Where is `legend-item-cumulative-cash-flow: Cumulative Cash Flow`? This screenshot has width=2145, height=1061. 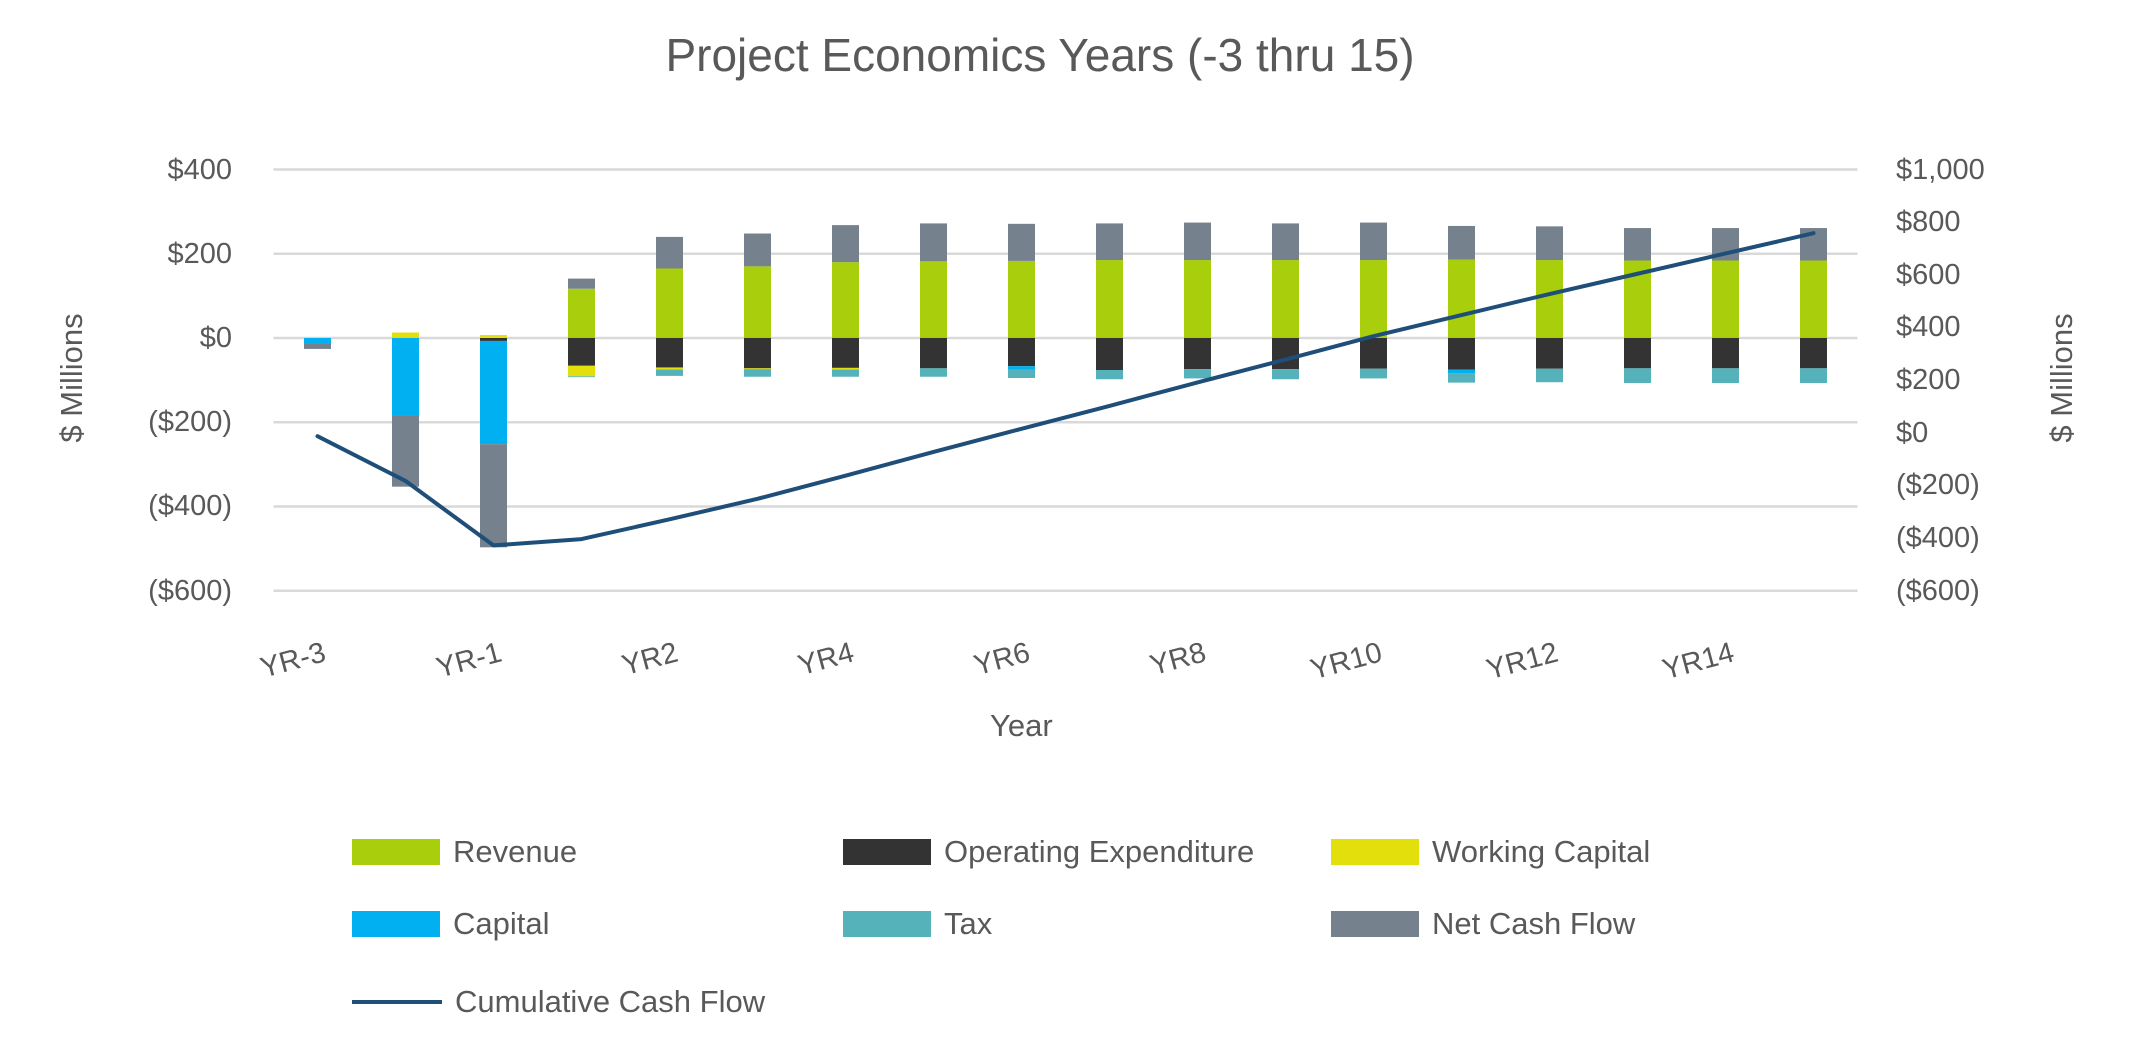
legend-item-cumulative-cash-flow: Cumulative Cash Flow is located at coordinates (559, 1001).